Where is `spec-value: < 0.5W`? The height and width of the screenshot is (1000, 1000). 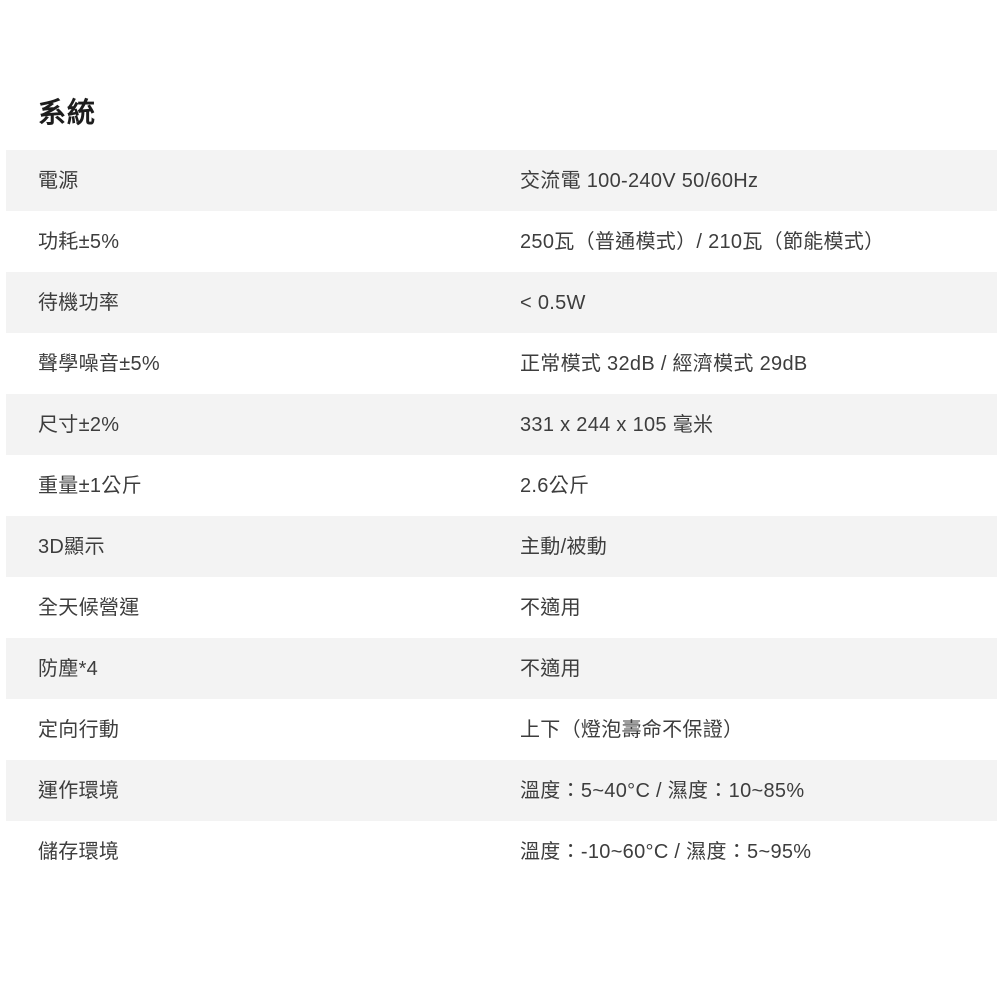 spec-value: < 0.5W is located at coordinates (553, 302).